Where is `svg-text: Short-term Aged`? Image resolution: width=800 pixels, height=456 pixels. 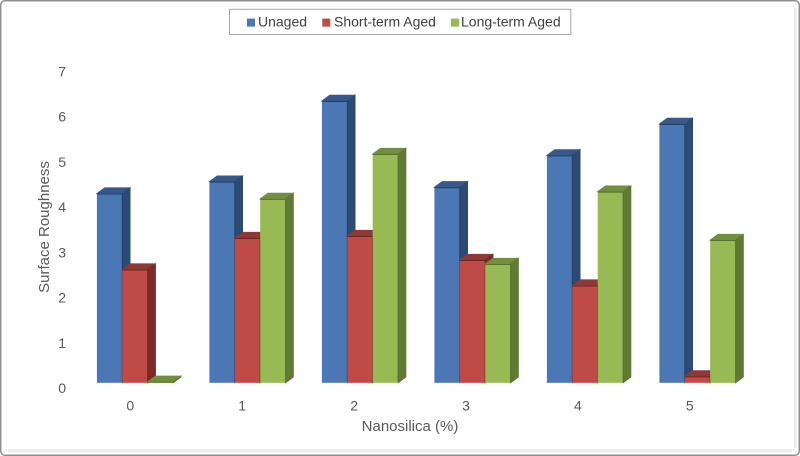
svg-text: Short-term Aged is located at coordinates (385, 21).